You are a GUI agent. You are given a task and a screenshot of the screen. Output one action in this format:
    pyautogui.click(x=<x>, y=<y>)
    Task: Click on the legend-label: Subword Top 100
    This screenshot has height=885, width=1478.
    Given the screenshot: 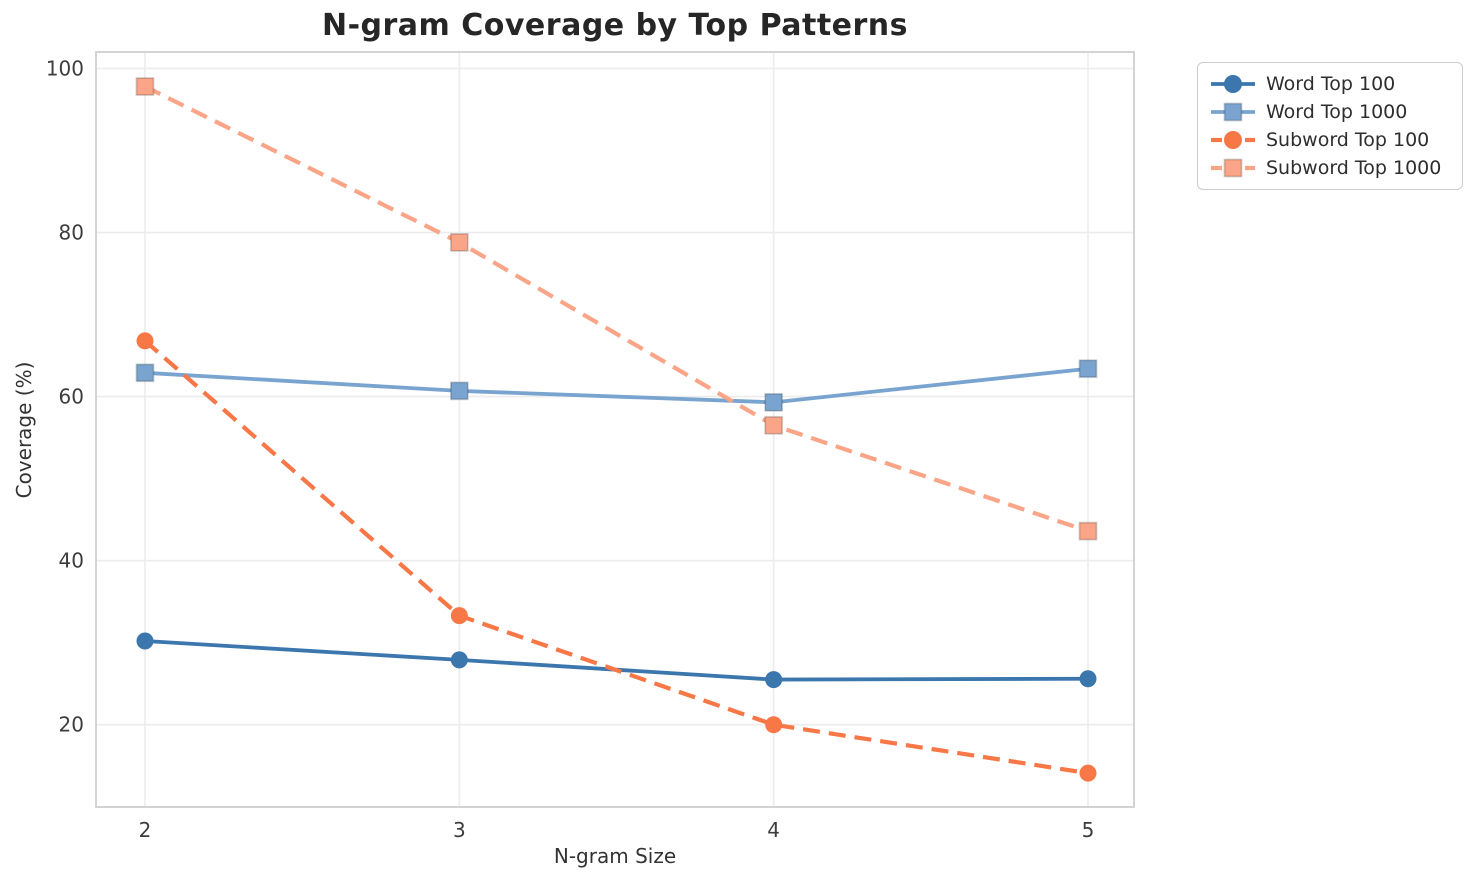 What is the action you would take?
    pyautogui.click(x=1348, y=140)
    